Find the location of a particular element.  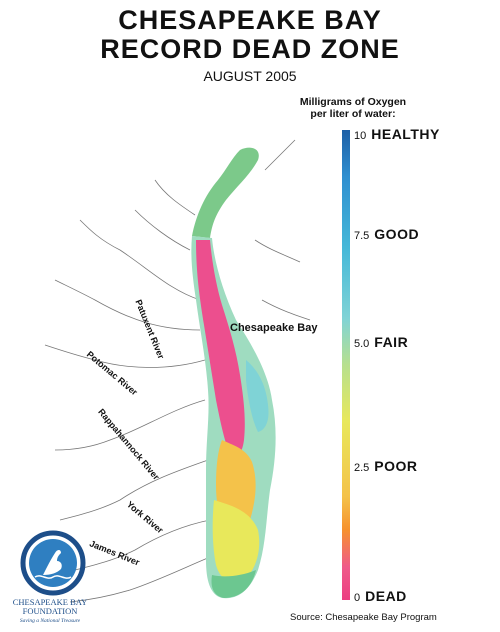

legend-tick-value: 0 is located at coordinates (357, 598).